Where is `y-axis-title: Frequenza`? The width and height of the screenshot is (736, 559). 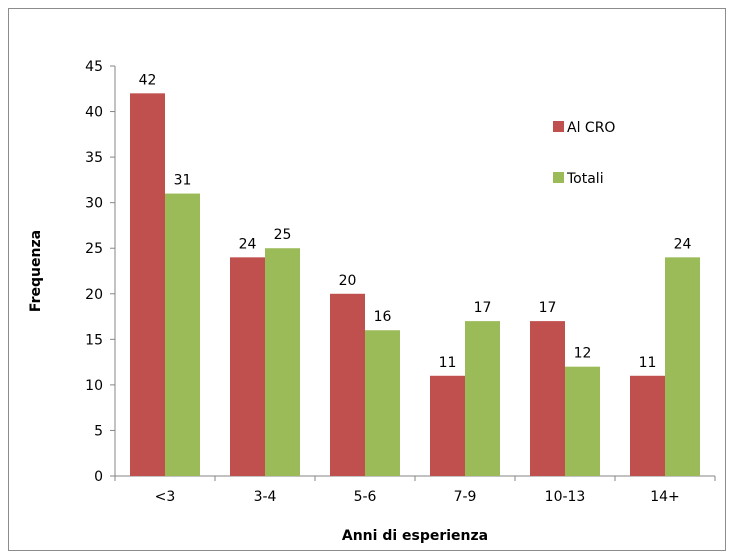
y-axis-title: Frequenza is located at coordinates (36, 271).